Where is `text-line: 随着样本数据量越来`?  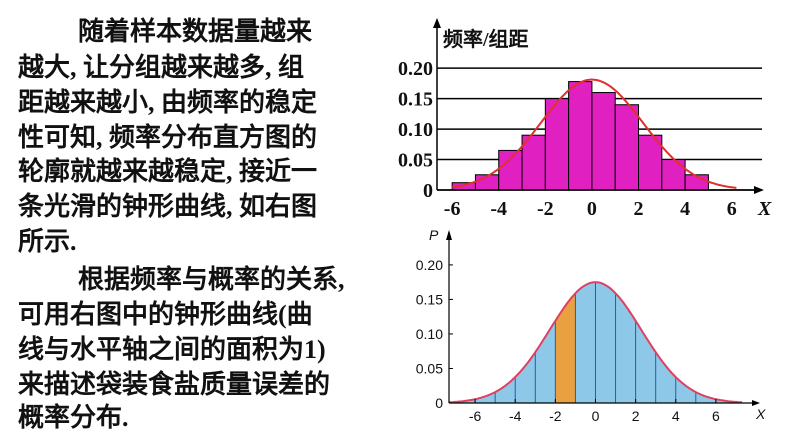
text-line: 随着样本数据量越来 is located at coordinates (195, 31).